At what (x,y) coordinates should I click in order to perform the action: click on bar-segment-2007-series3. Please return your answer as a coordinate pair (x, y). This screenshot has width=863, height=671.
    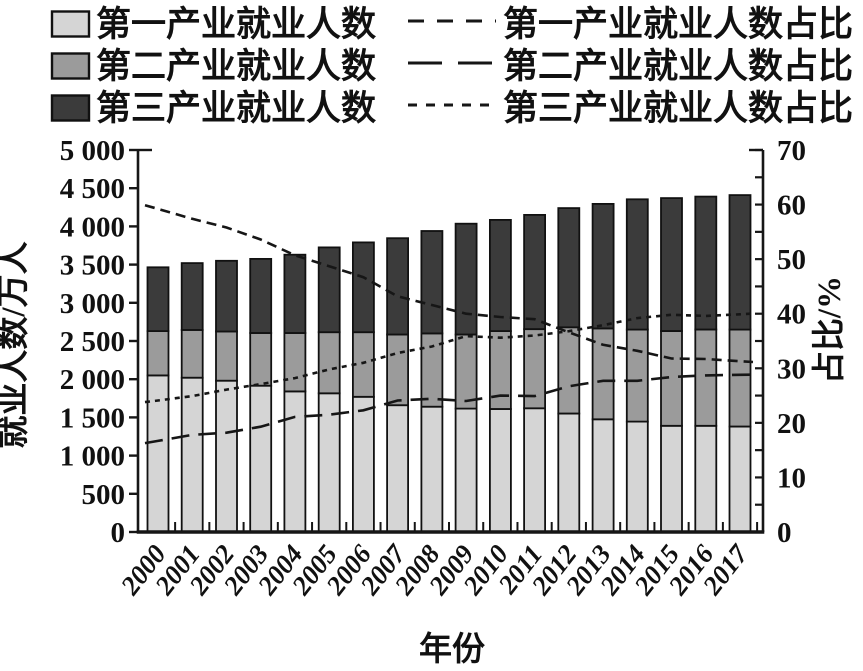
    Looking at the image, I should click on (398, 286).